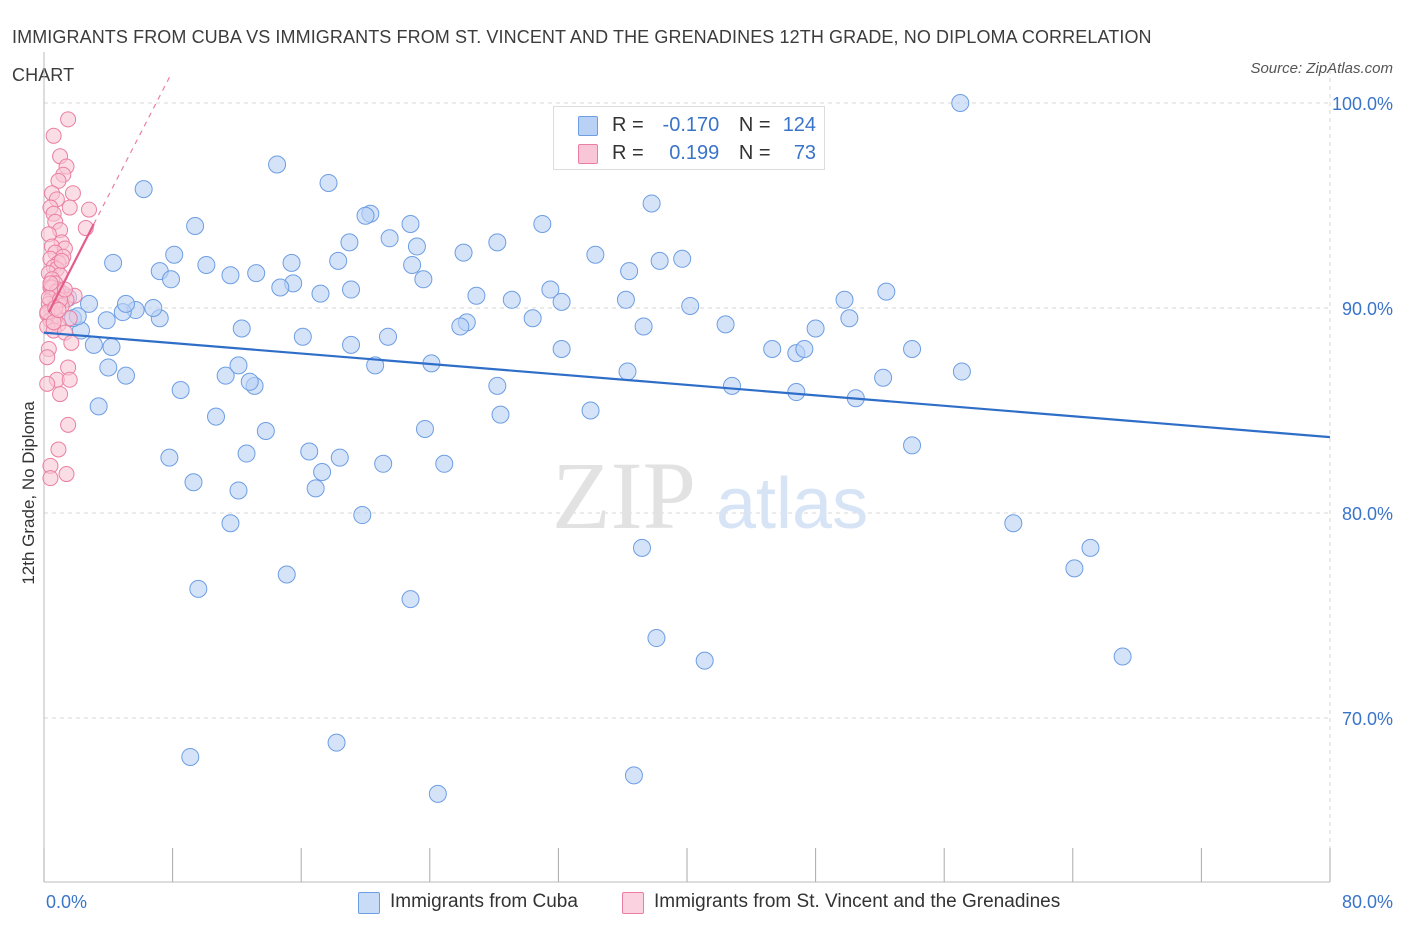 The width and height of the screenshot is (1406, 930). I want to click on y-tick-label: 70.0%, so click(1367, 719).